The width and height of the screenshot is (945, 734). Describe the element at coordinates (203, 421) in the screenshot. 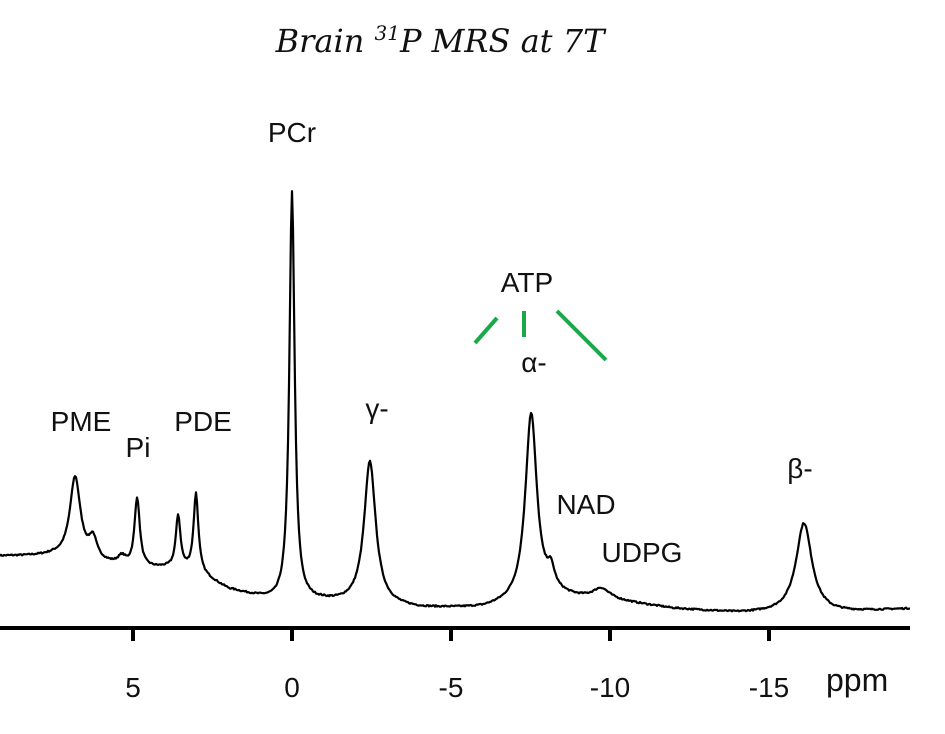

I see `label-pde: PDE` at that location.